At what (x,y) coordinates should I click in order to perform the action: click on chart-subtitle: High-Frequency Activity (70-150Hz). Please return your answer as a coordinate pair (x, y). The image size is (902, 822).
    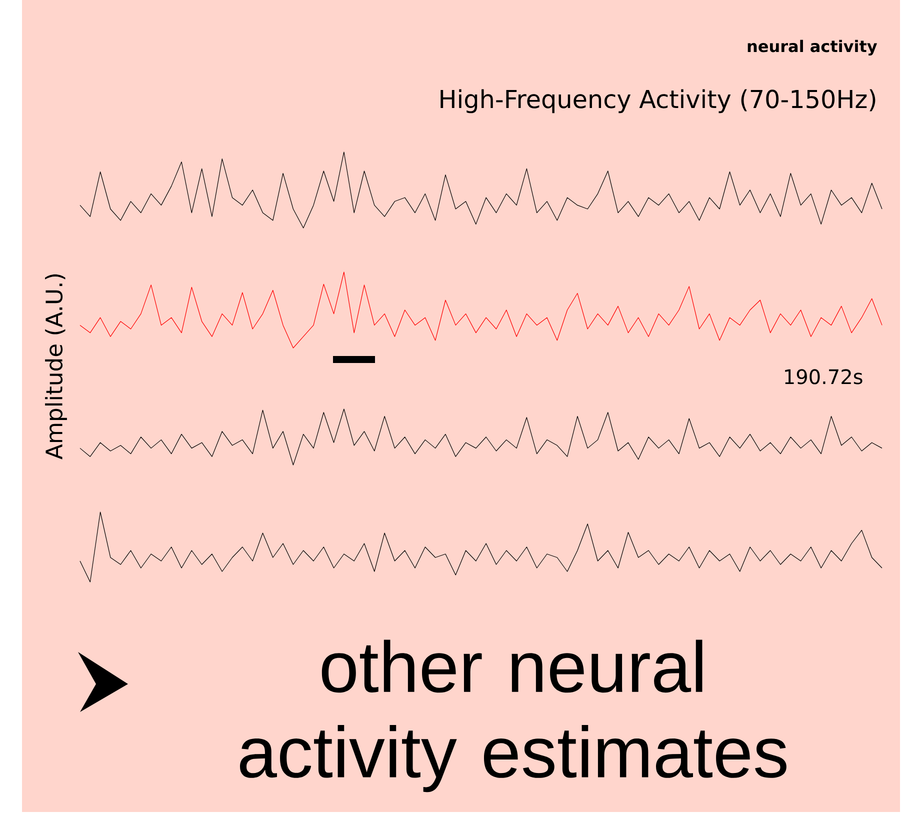
    Looking at the image, I should click on (658, 101).